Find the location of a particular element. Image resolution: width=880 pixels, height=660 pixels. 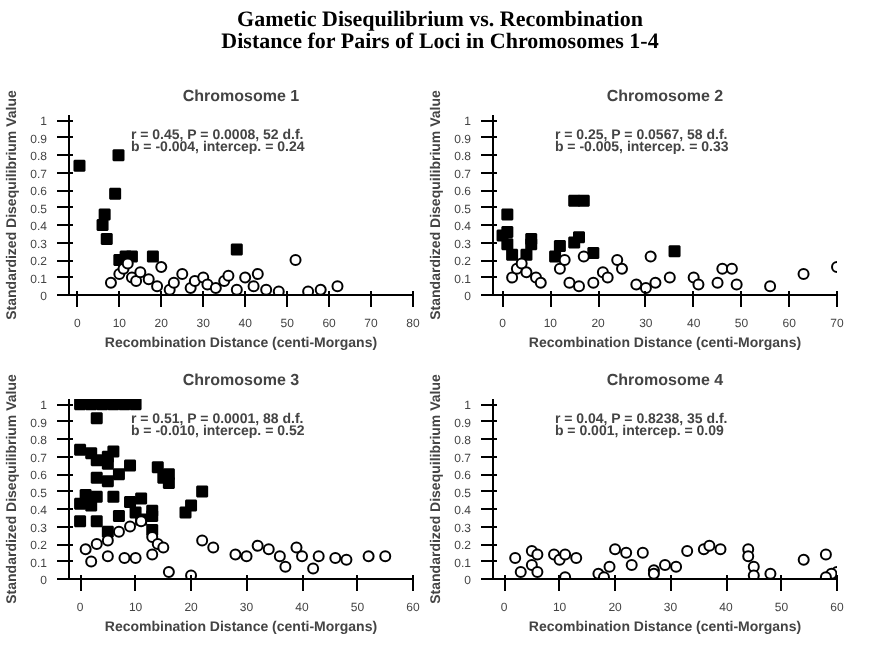

chart-subtitle: Chromosome 1 is located at coordinates (241, 96).